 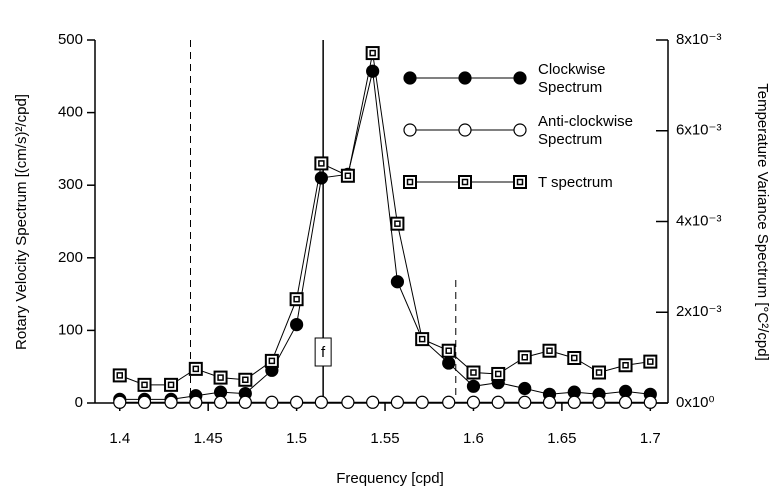 What do you see at coordinates (650, 438) in the screenshot?
I see `x-tick-label: 1.7` at bounding box center [650, 438].